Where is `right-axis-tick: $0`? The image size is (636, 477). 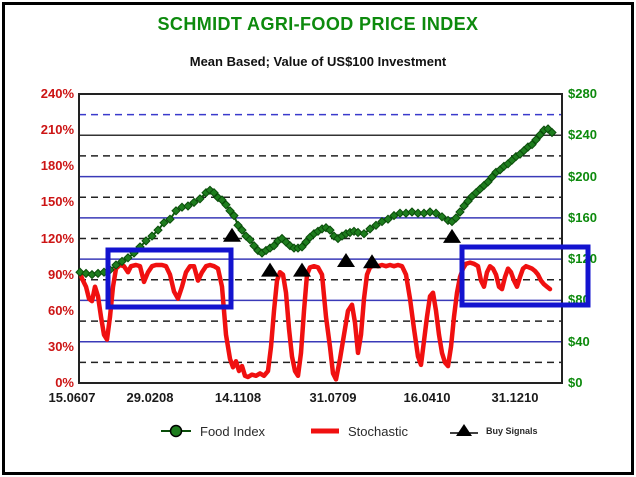 right-axis-tick: $0 is located at coordinates (575, 382).